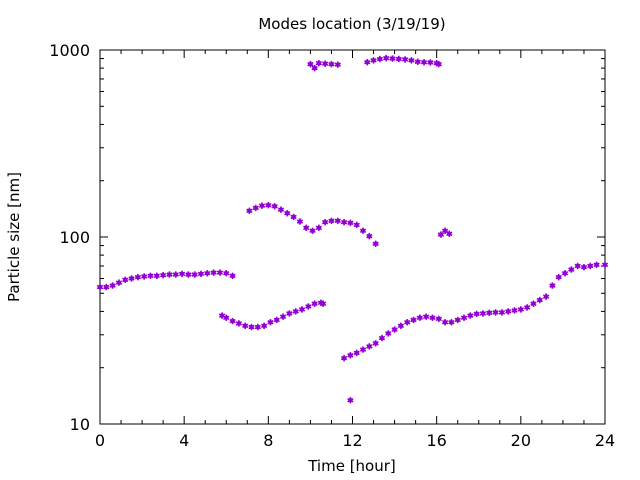 This screenshot has height=480, width=640. What do you see at coordinates (100, 440) in the screenshot?
I see `x-tick-label: 0` at bounding box center [100, 440].